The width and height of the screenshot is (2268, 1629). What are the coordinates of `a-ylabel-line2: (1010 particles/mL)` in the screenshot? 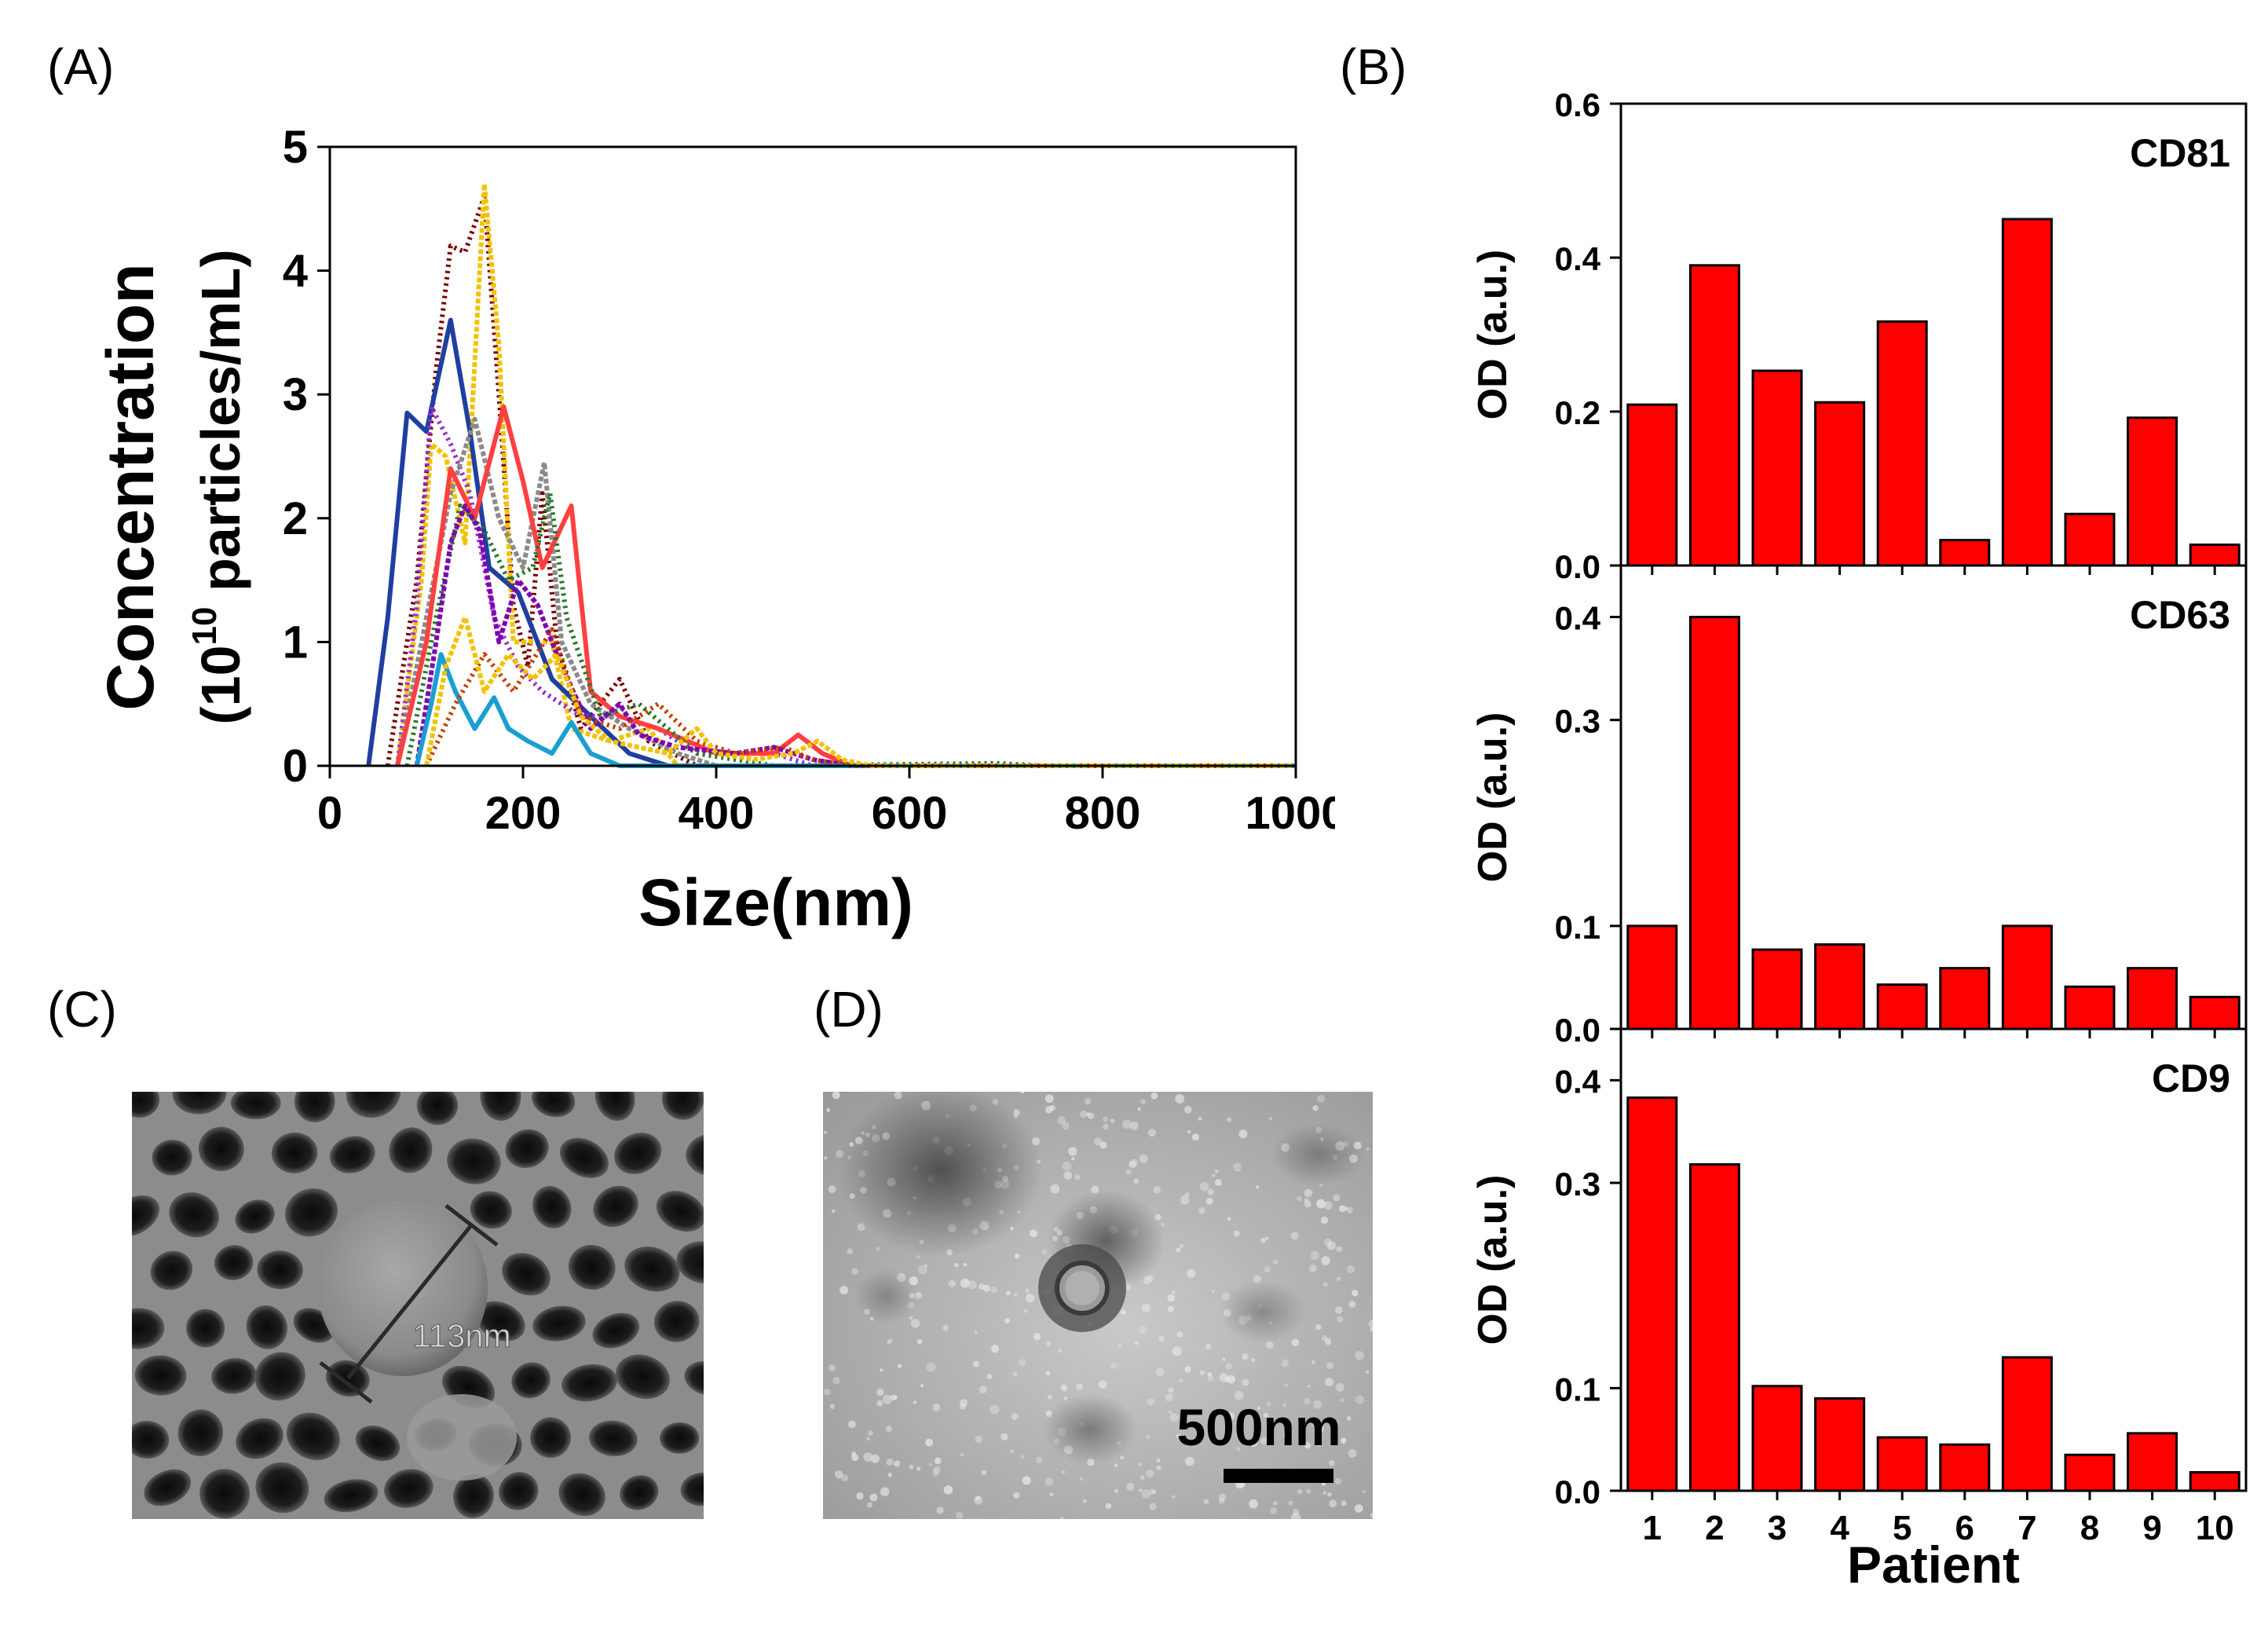 It's located at (218, 487).